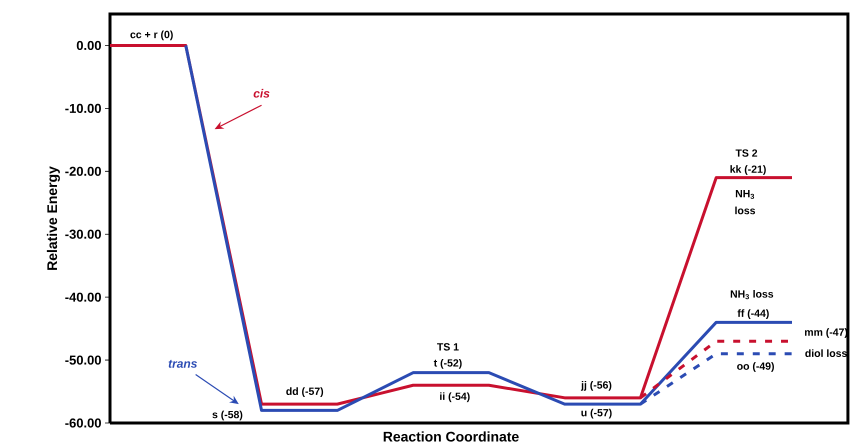 Image resolution: width=856 pixels, height=447 pixels. I want to click on annotation: TS 1, so click(448, 347).